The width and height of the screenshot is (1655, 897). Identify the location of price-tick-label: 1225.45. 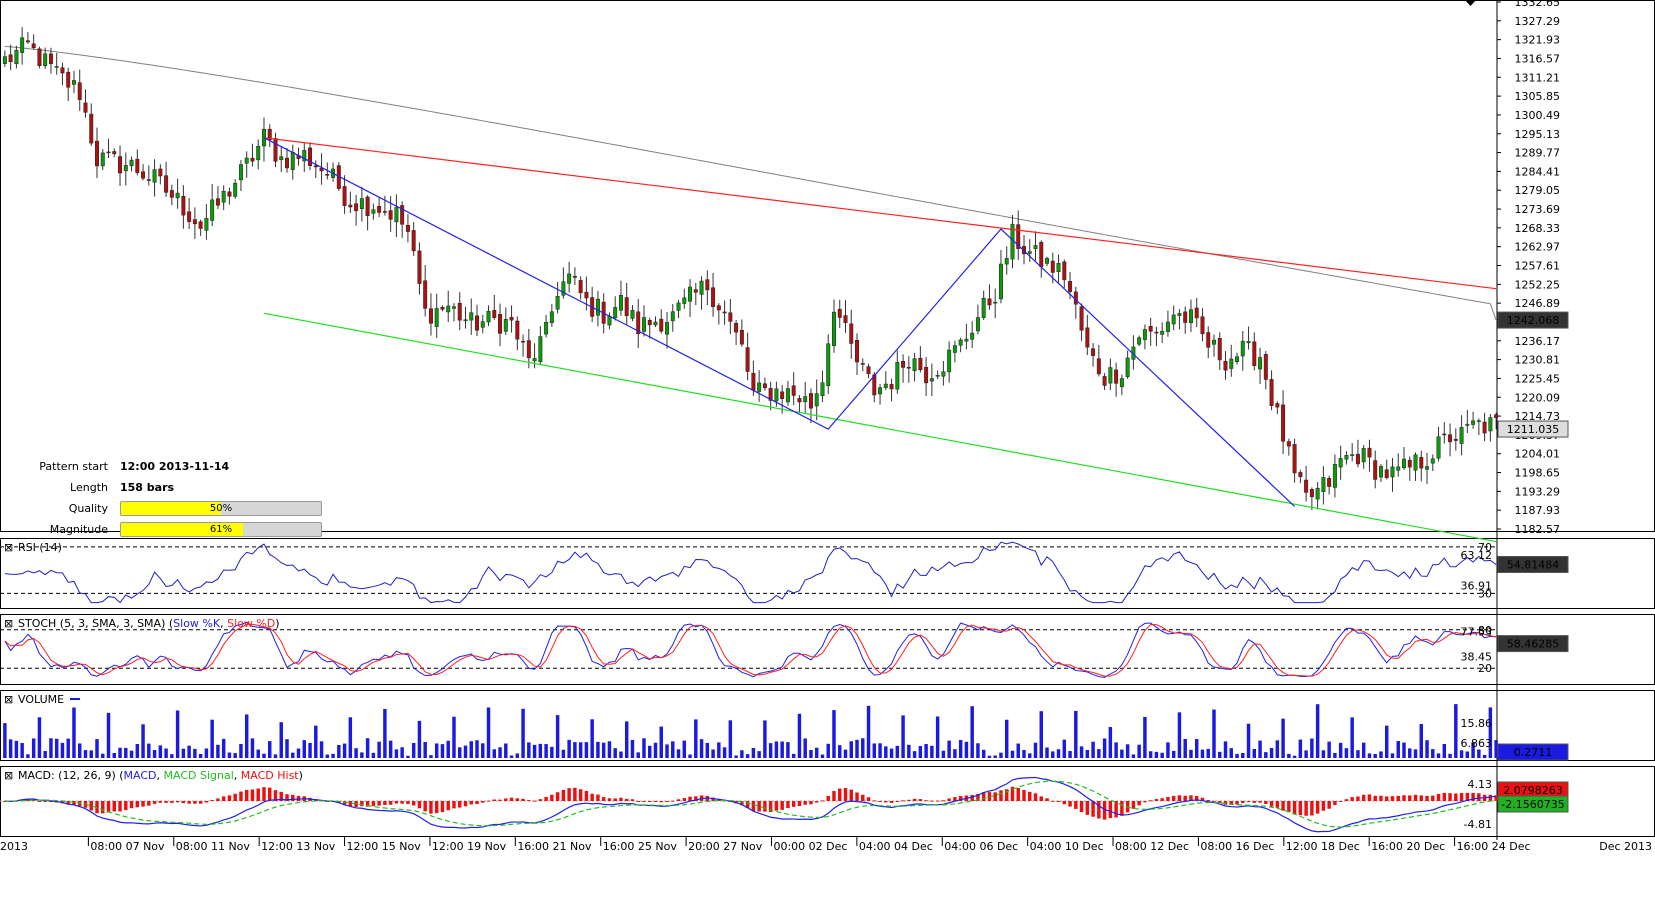
(1538, 378).